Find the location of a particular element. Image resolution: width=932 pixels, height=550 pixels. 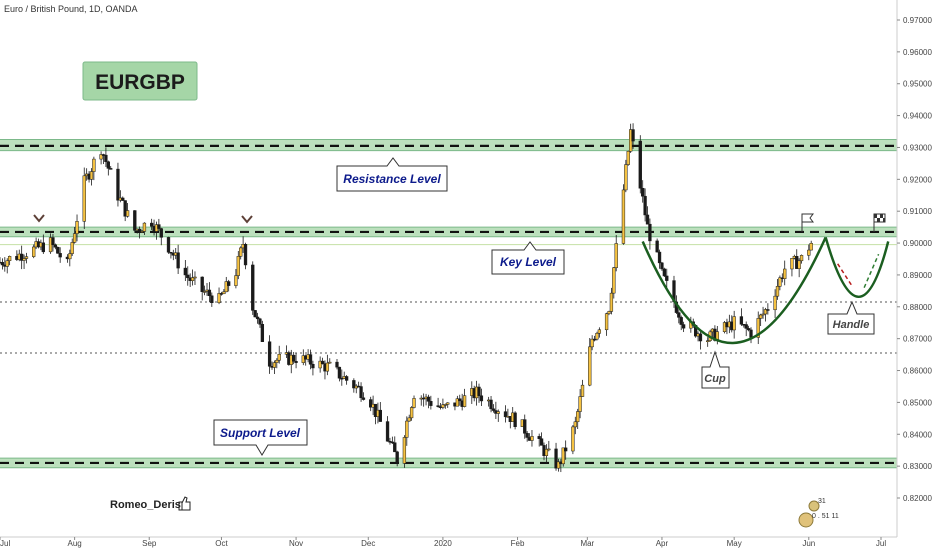

resistance-label-text: Resistance Level is located at coordinates (392, 179).